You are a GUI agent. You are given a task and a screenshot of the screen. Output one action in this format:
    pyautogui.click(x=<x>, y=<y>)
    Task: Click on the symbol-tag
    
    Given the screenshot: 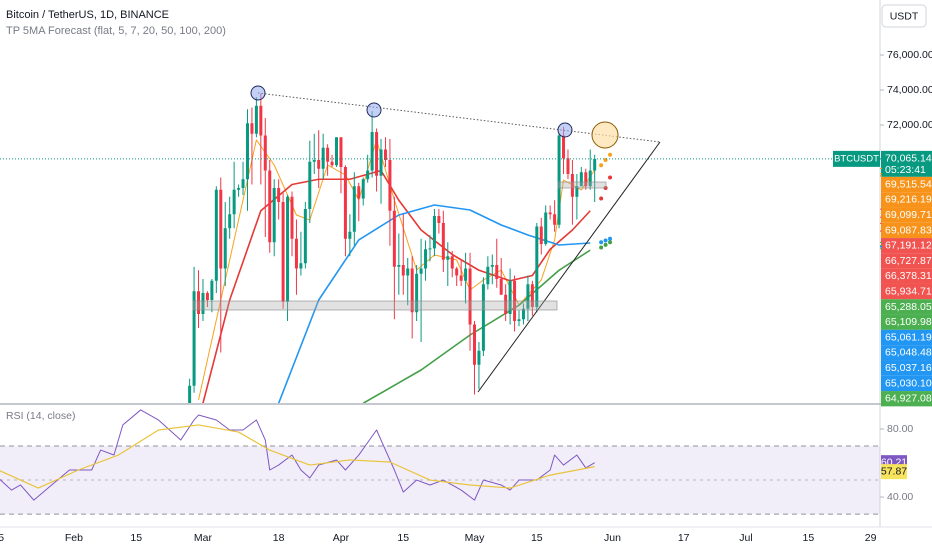 What is the action you would take?
    pyautogui.click(x=856, y=158)
    